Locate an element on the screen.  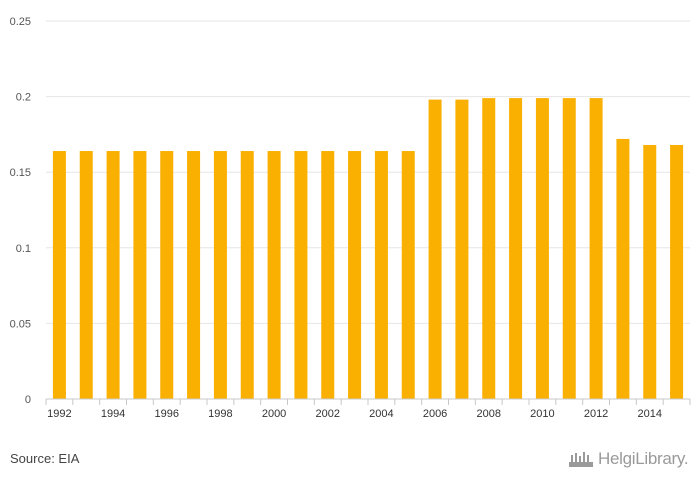
bar-2013 is located at coordinates (623, 268).